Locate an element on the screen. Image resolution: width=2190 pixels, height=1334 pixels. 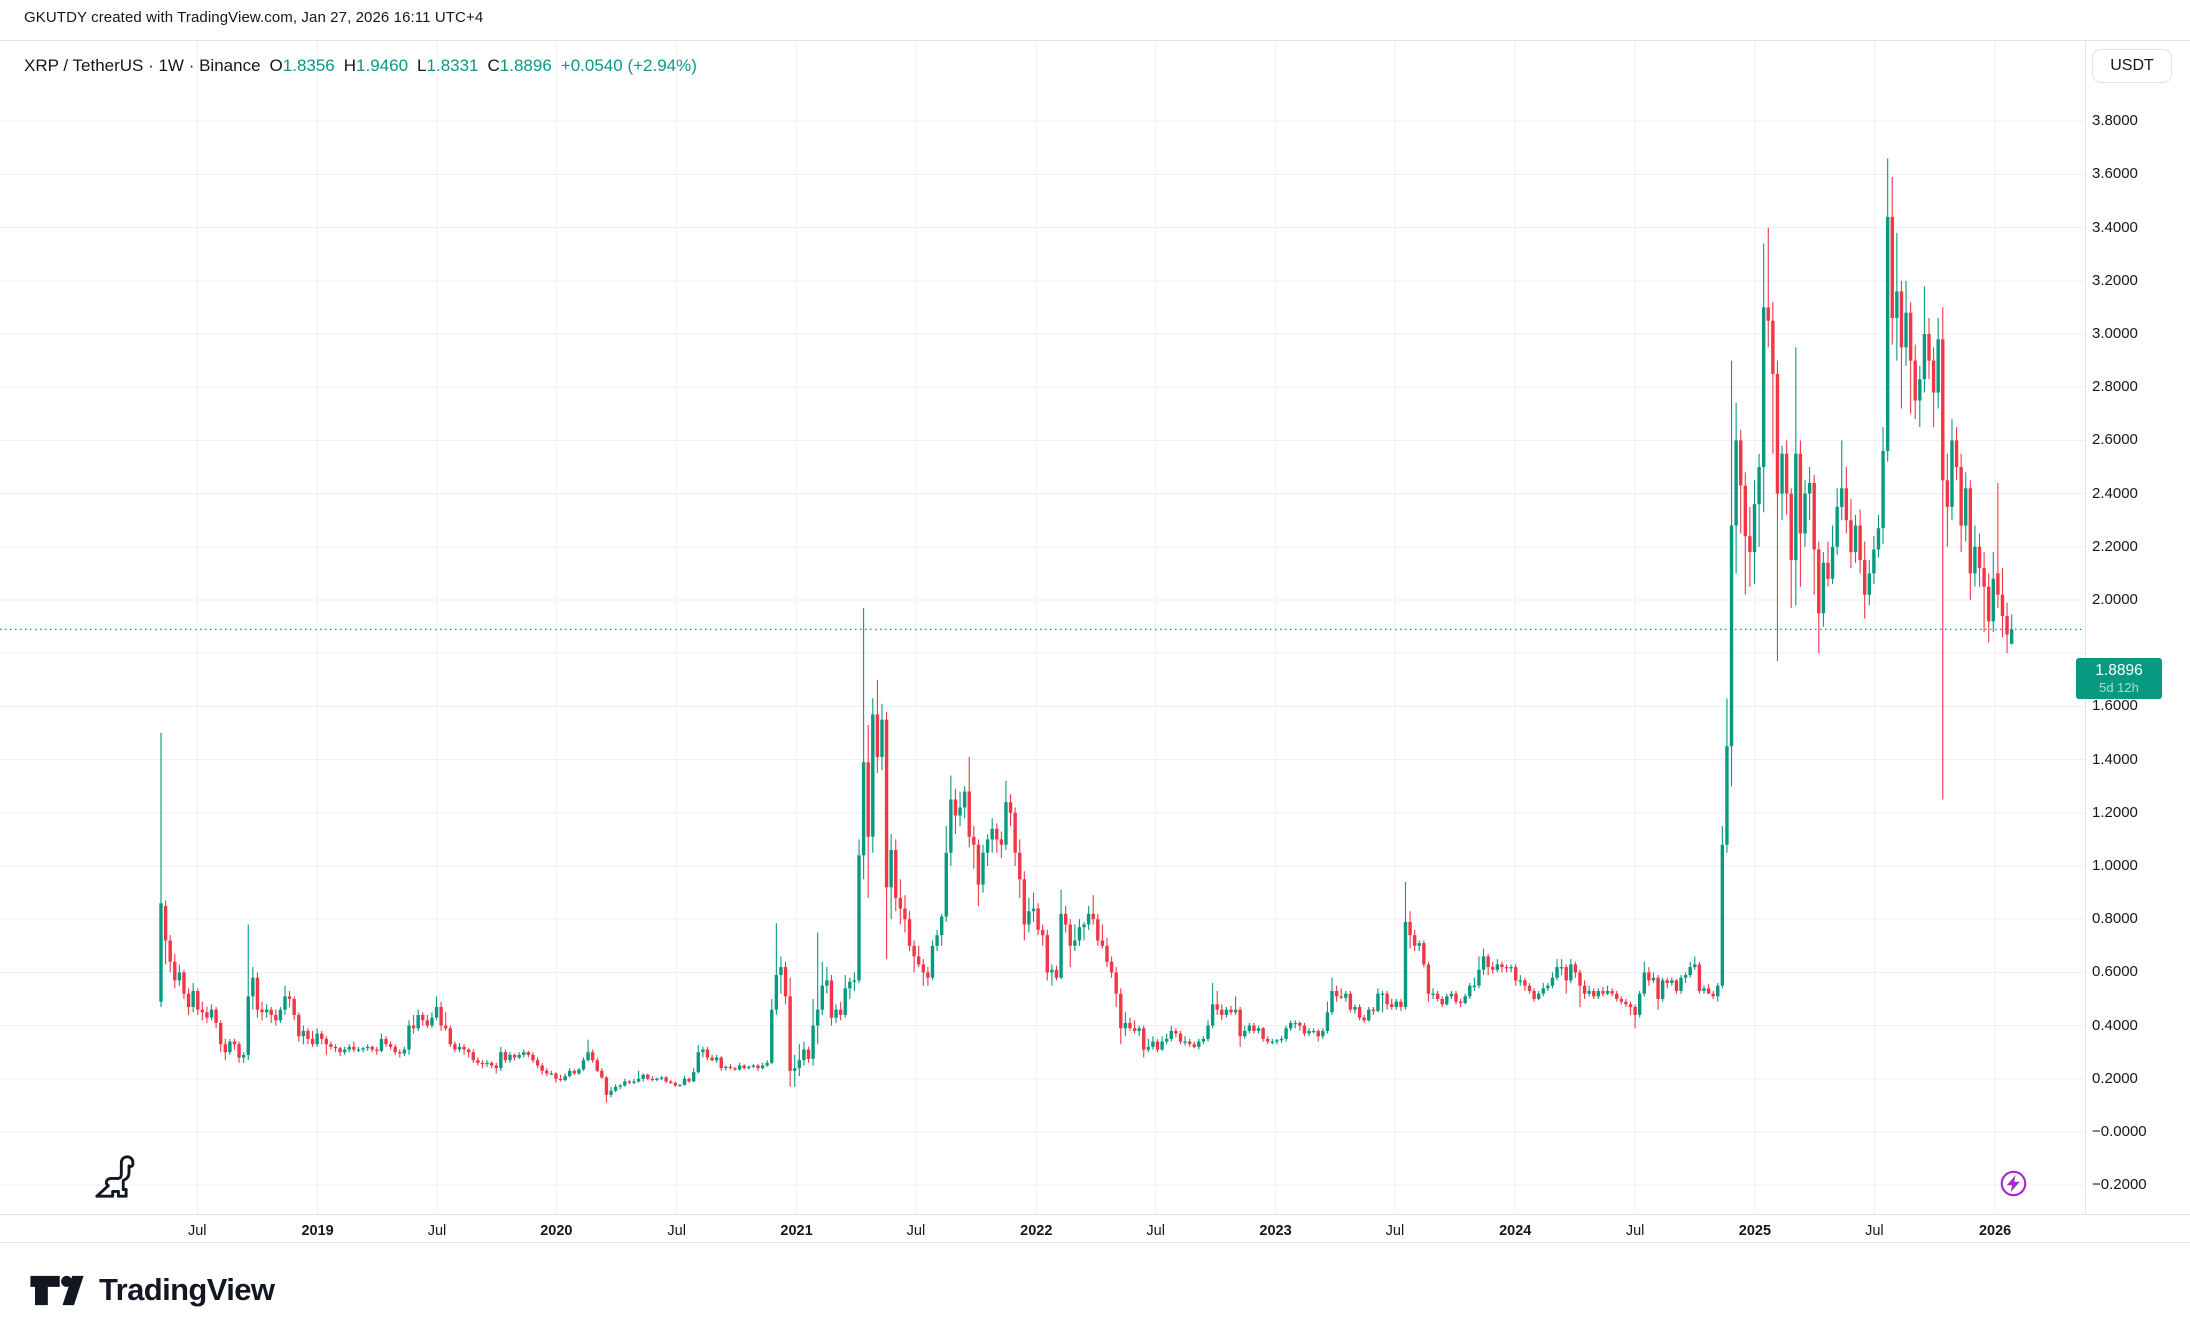
high-label: H is located at coordinates (350, 65).